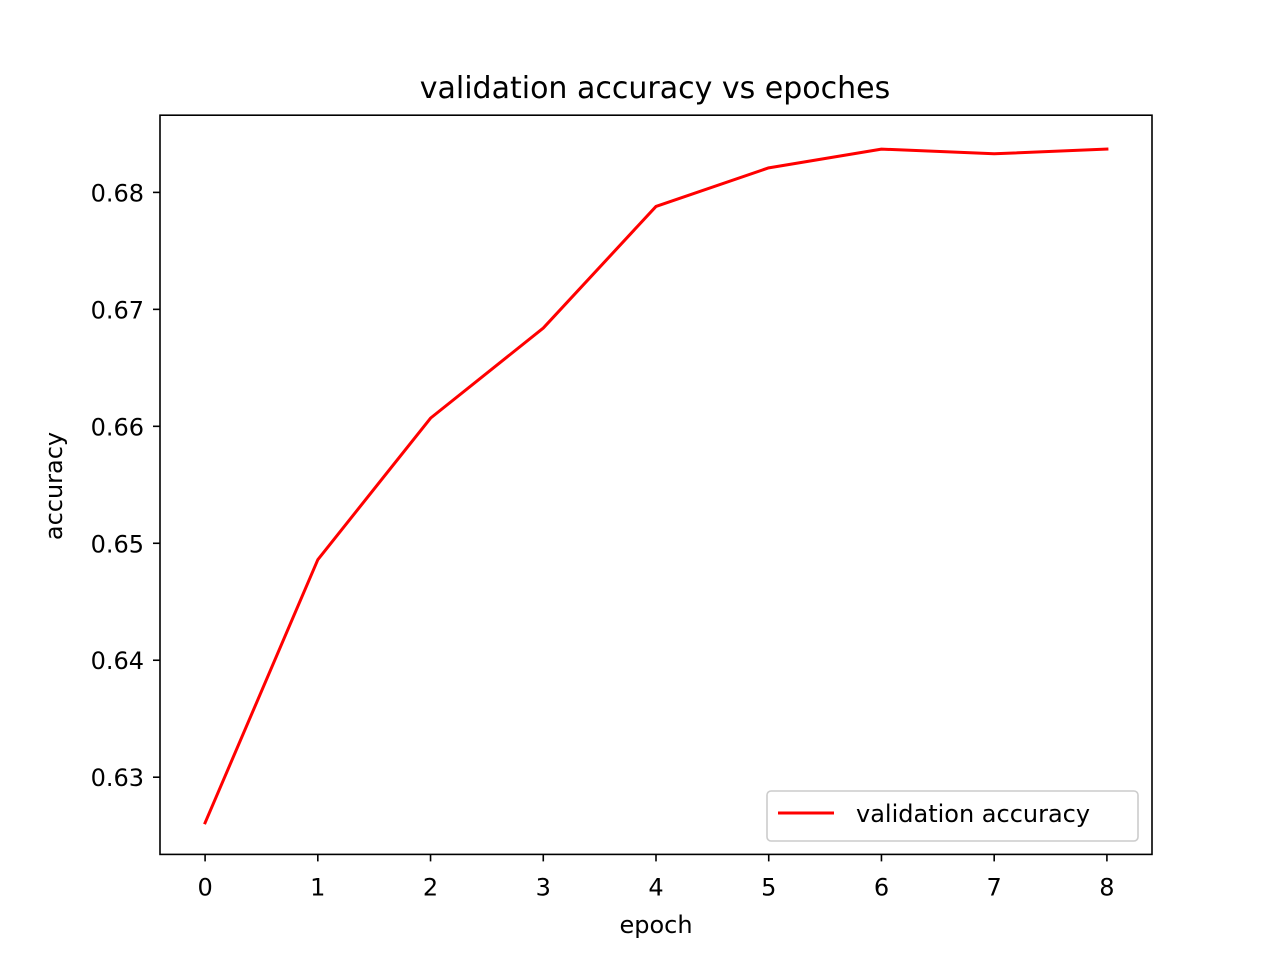  I want to click on x-tick-label: 4, so click(655, 887).